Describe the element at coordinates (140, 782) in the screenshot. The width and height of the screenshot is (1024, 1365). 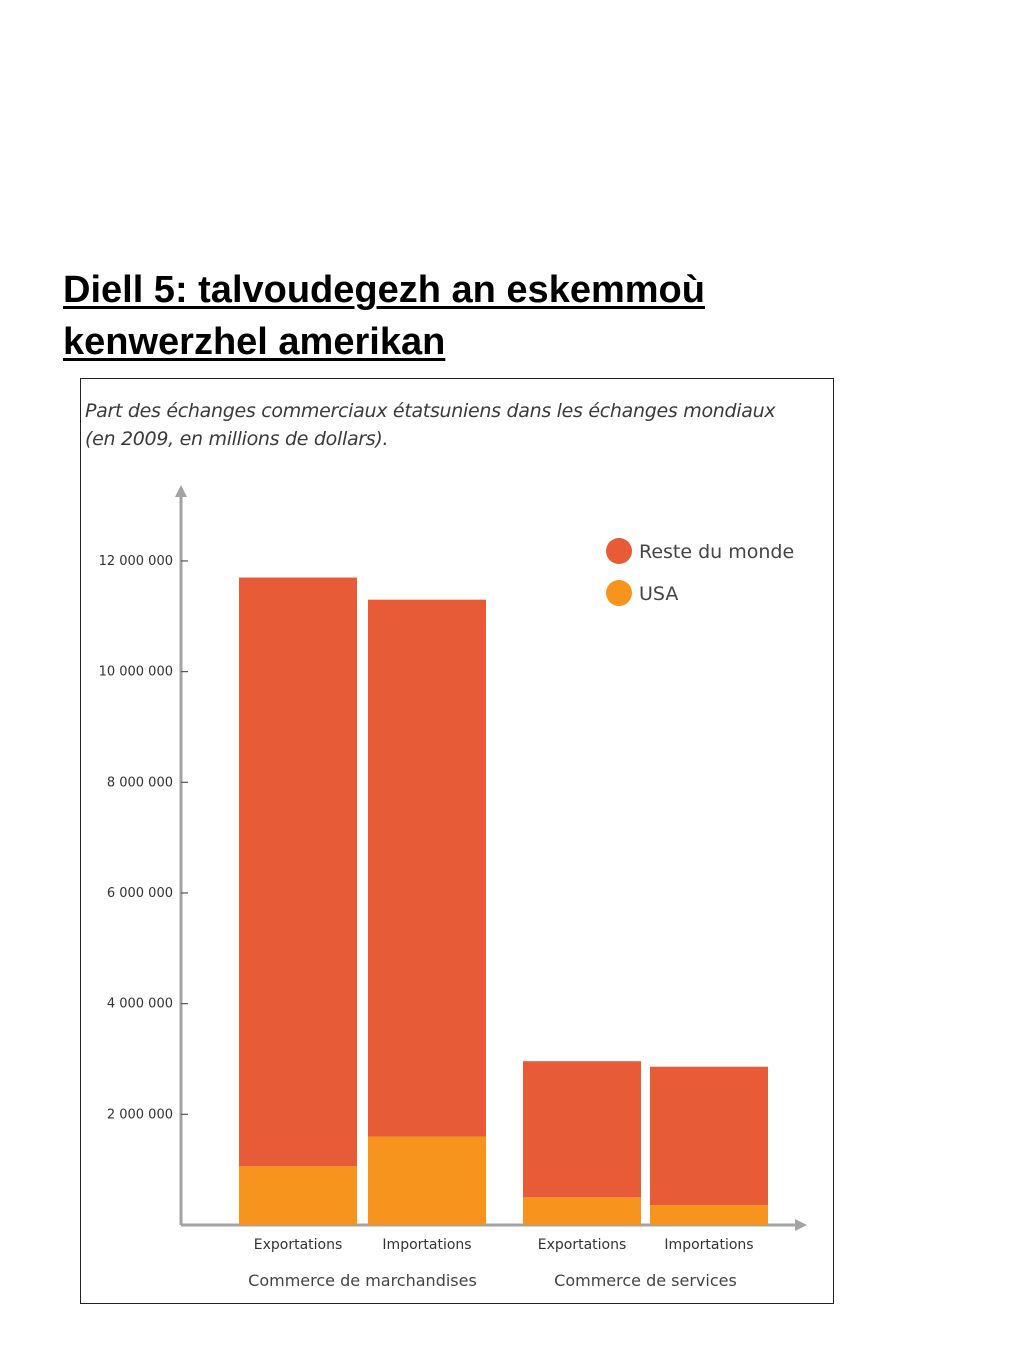
I see `y-tick-label: 8 000 000` at that location.